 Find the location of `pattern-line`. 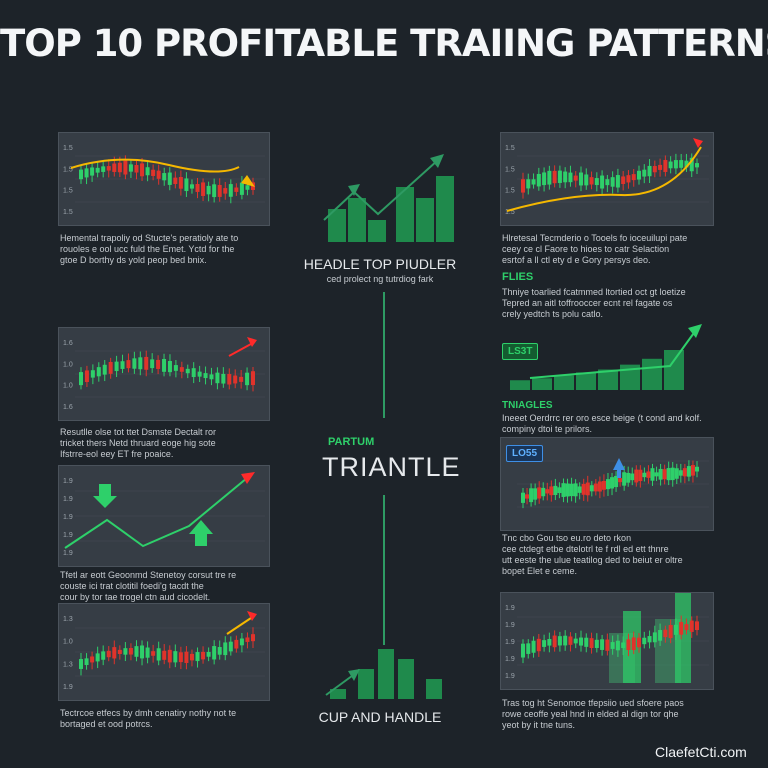

pattern-line is located at coordinates (156, 513).